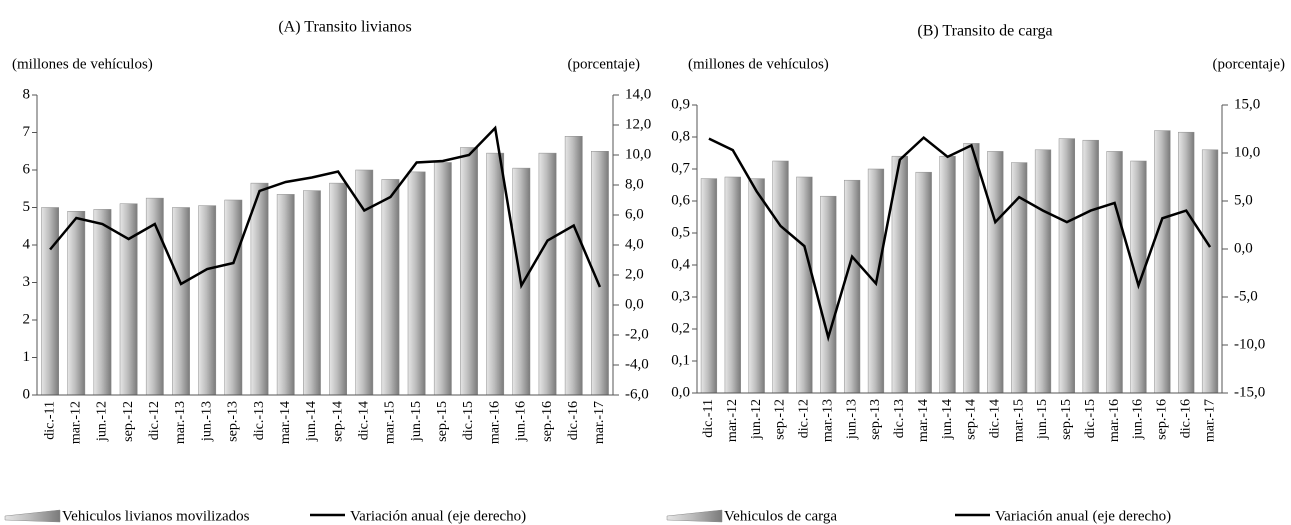 The width and height of the screenshot is (1291, 525). Describe the element at coordinates (638, 124) in the screenshot. I see `y2-tick-label: 12,0` at that location.